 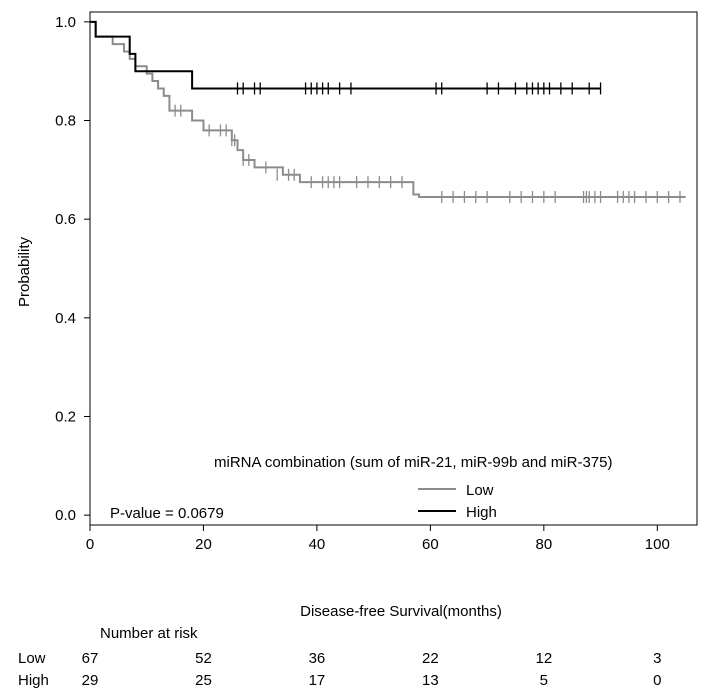 I want to click on x-tick-label: 60, so click(x=430, y=544).